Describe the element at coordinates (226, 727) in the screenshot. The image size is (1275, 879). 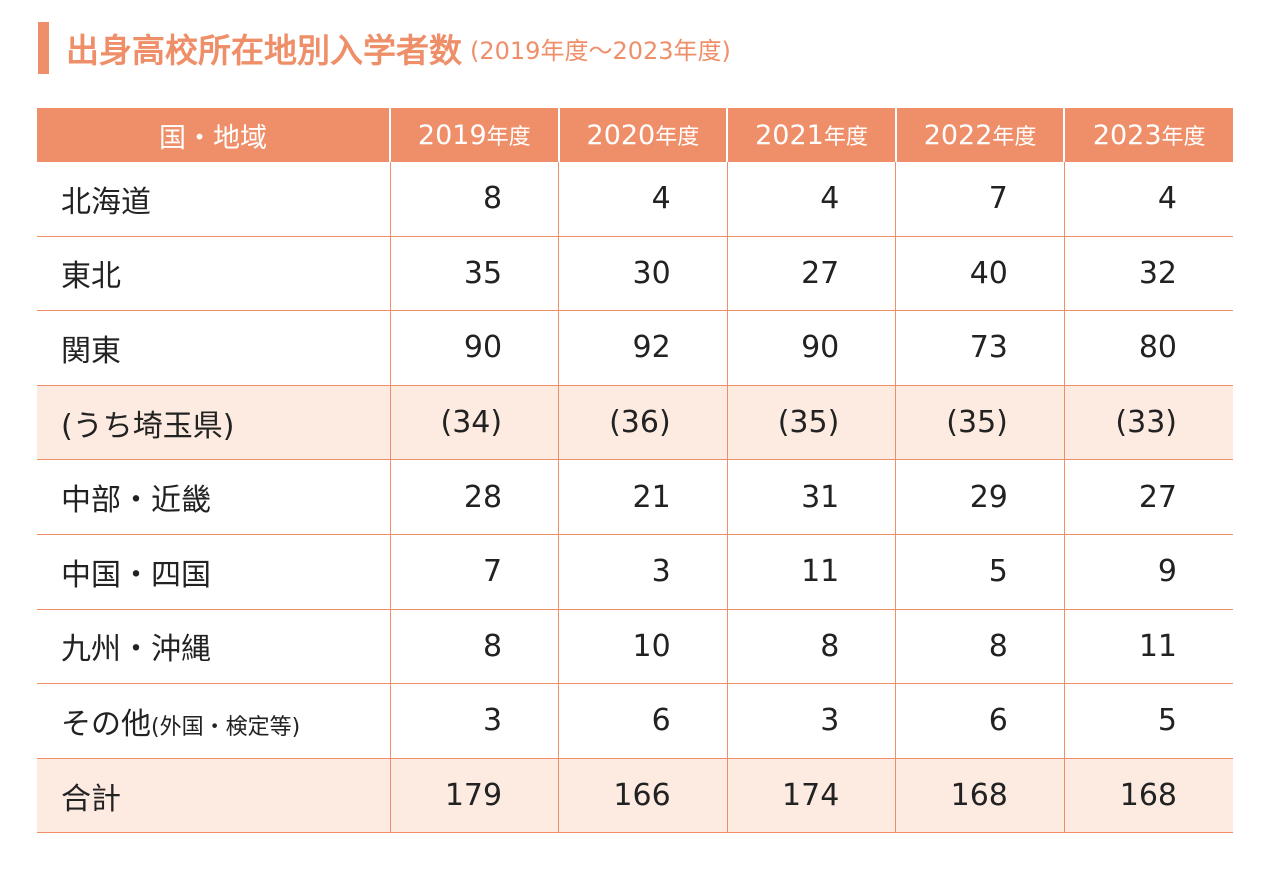
I see `row-label-note: (外国・検定等)` at that location.